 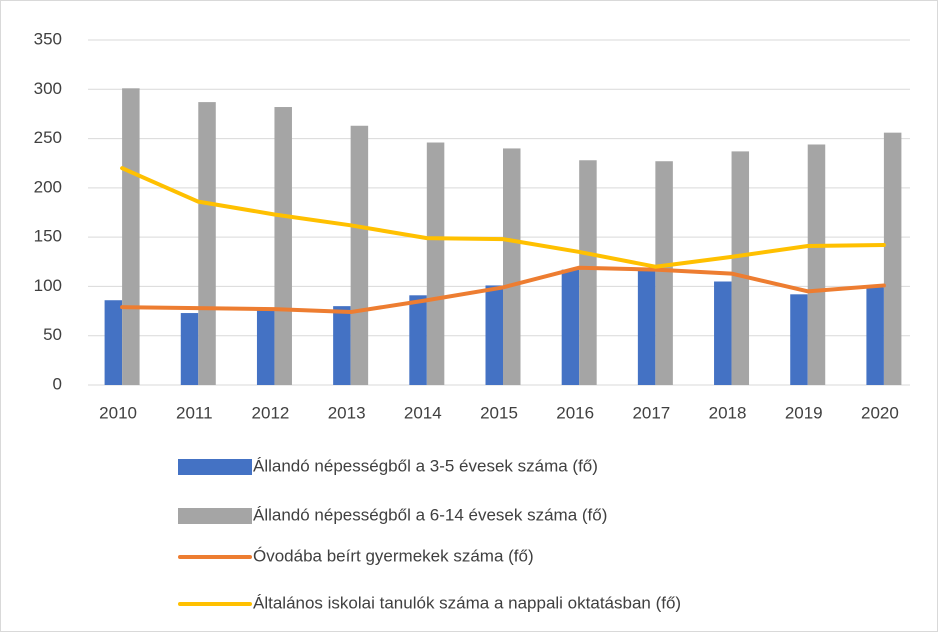 What do you see at coordinates (271, 412) in the screenshot?
I see `x-tick-label: 2012` at bounding box center [271, 412].